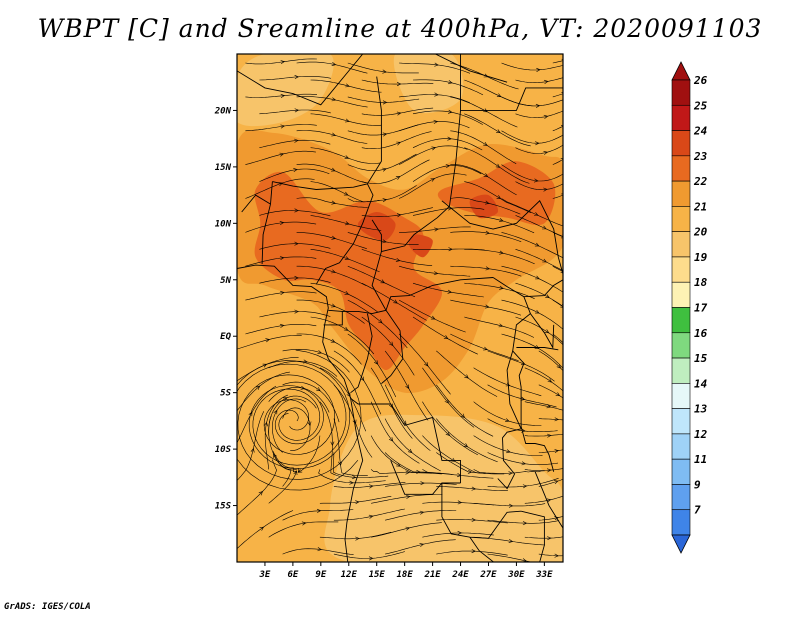 This screenshot has height=618, width=800. I want to click on vortex-streamline, so click(294, 415).